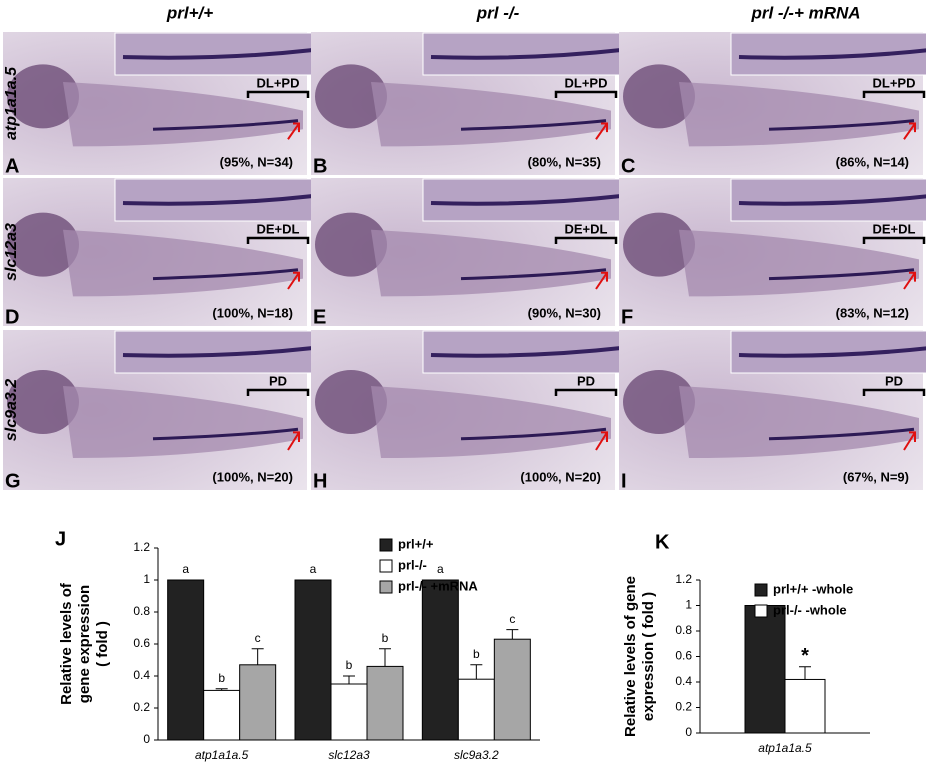  I want to click on y-tick-label: 0.6, so click(683, 656).